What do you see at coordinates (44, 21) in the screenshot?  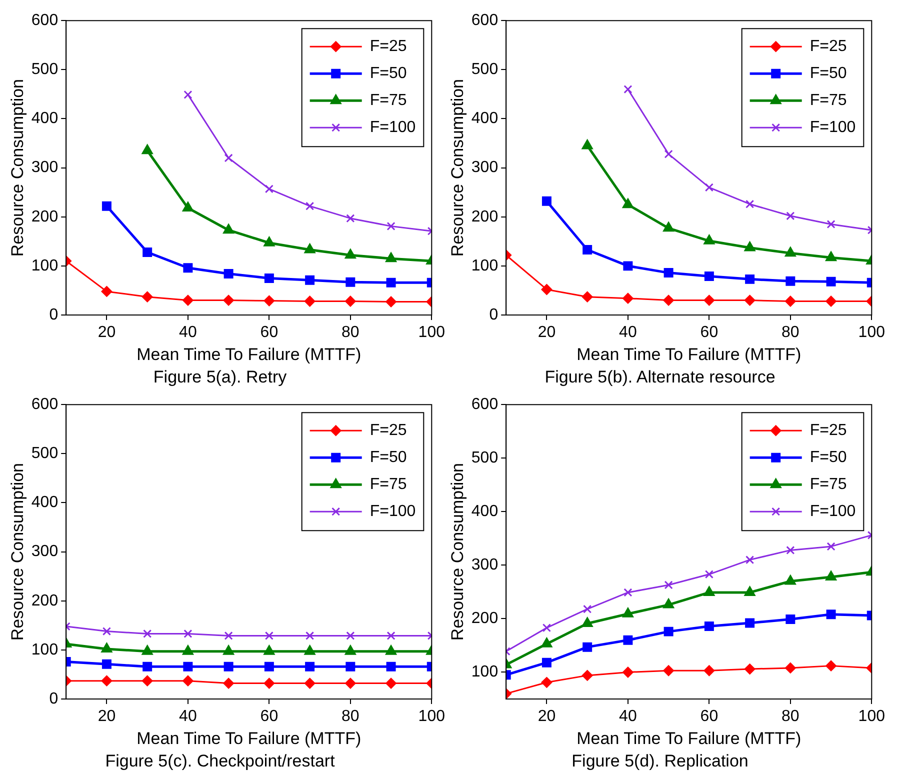 I see `y-tick-label: 600` at bounding box center [44, 21].